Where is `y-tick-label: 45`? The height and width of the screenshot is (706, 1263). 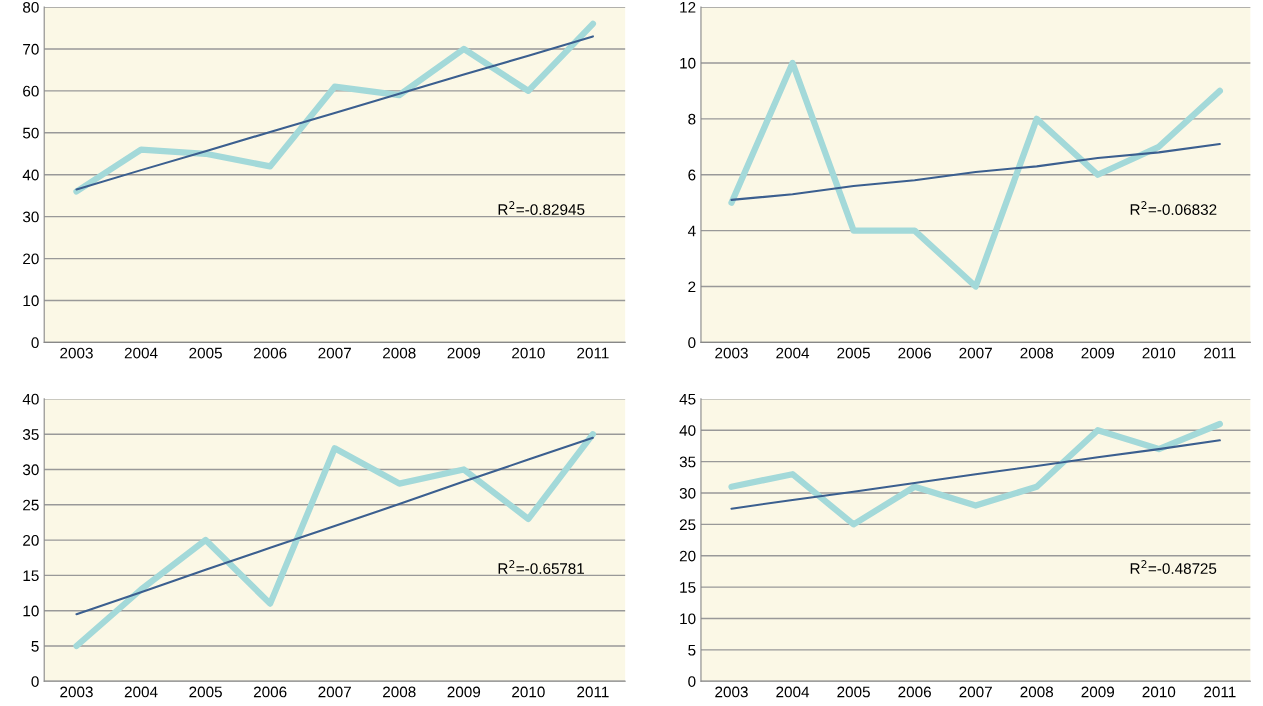 y-tick-label: 45 is located at coordinates (687, 399).